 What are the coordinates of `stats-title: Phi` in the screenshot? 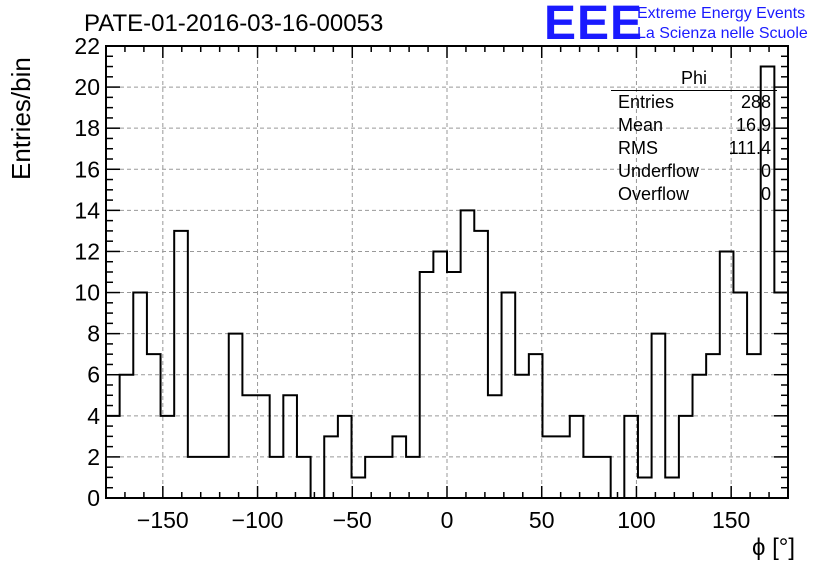 It's located at (694, 78).